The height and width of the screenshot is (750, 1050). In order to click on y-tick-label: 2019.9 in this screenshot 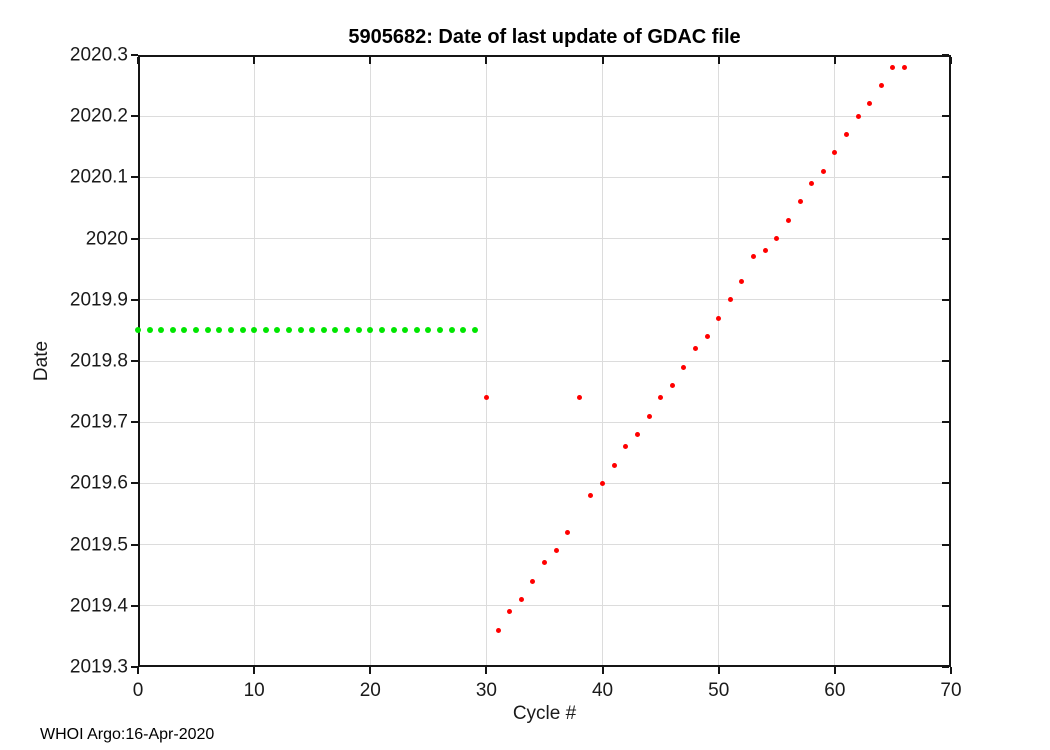, I will do `click(98, 300)`.